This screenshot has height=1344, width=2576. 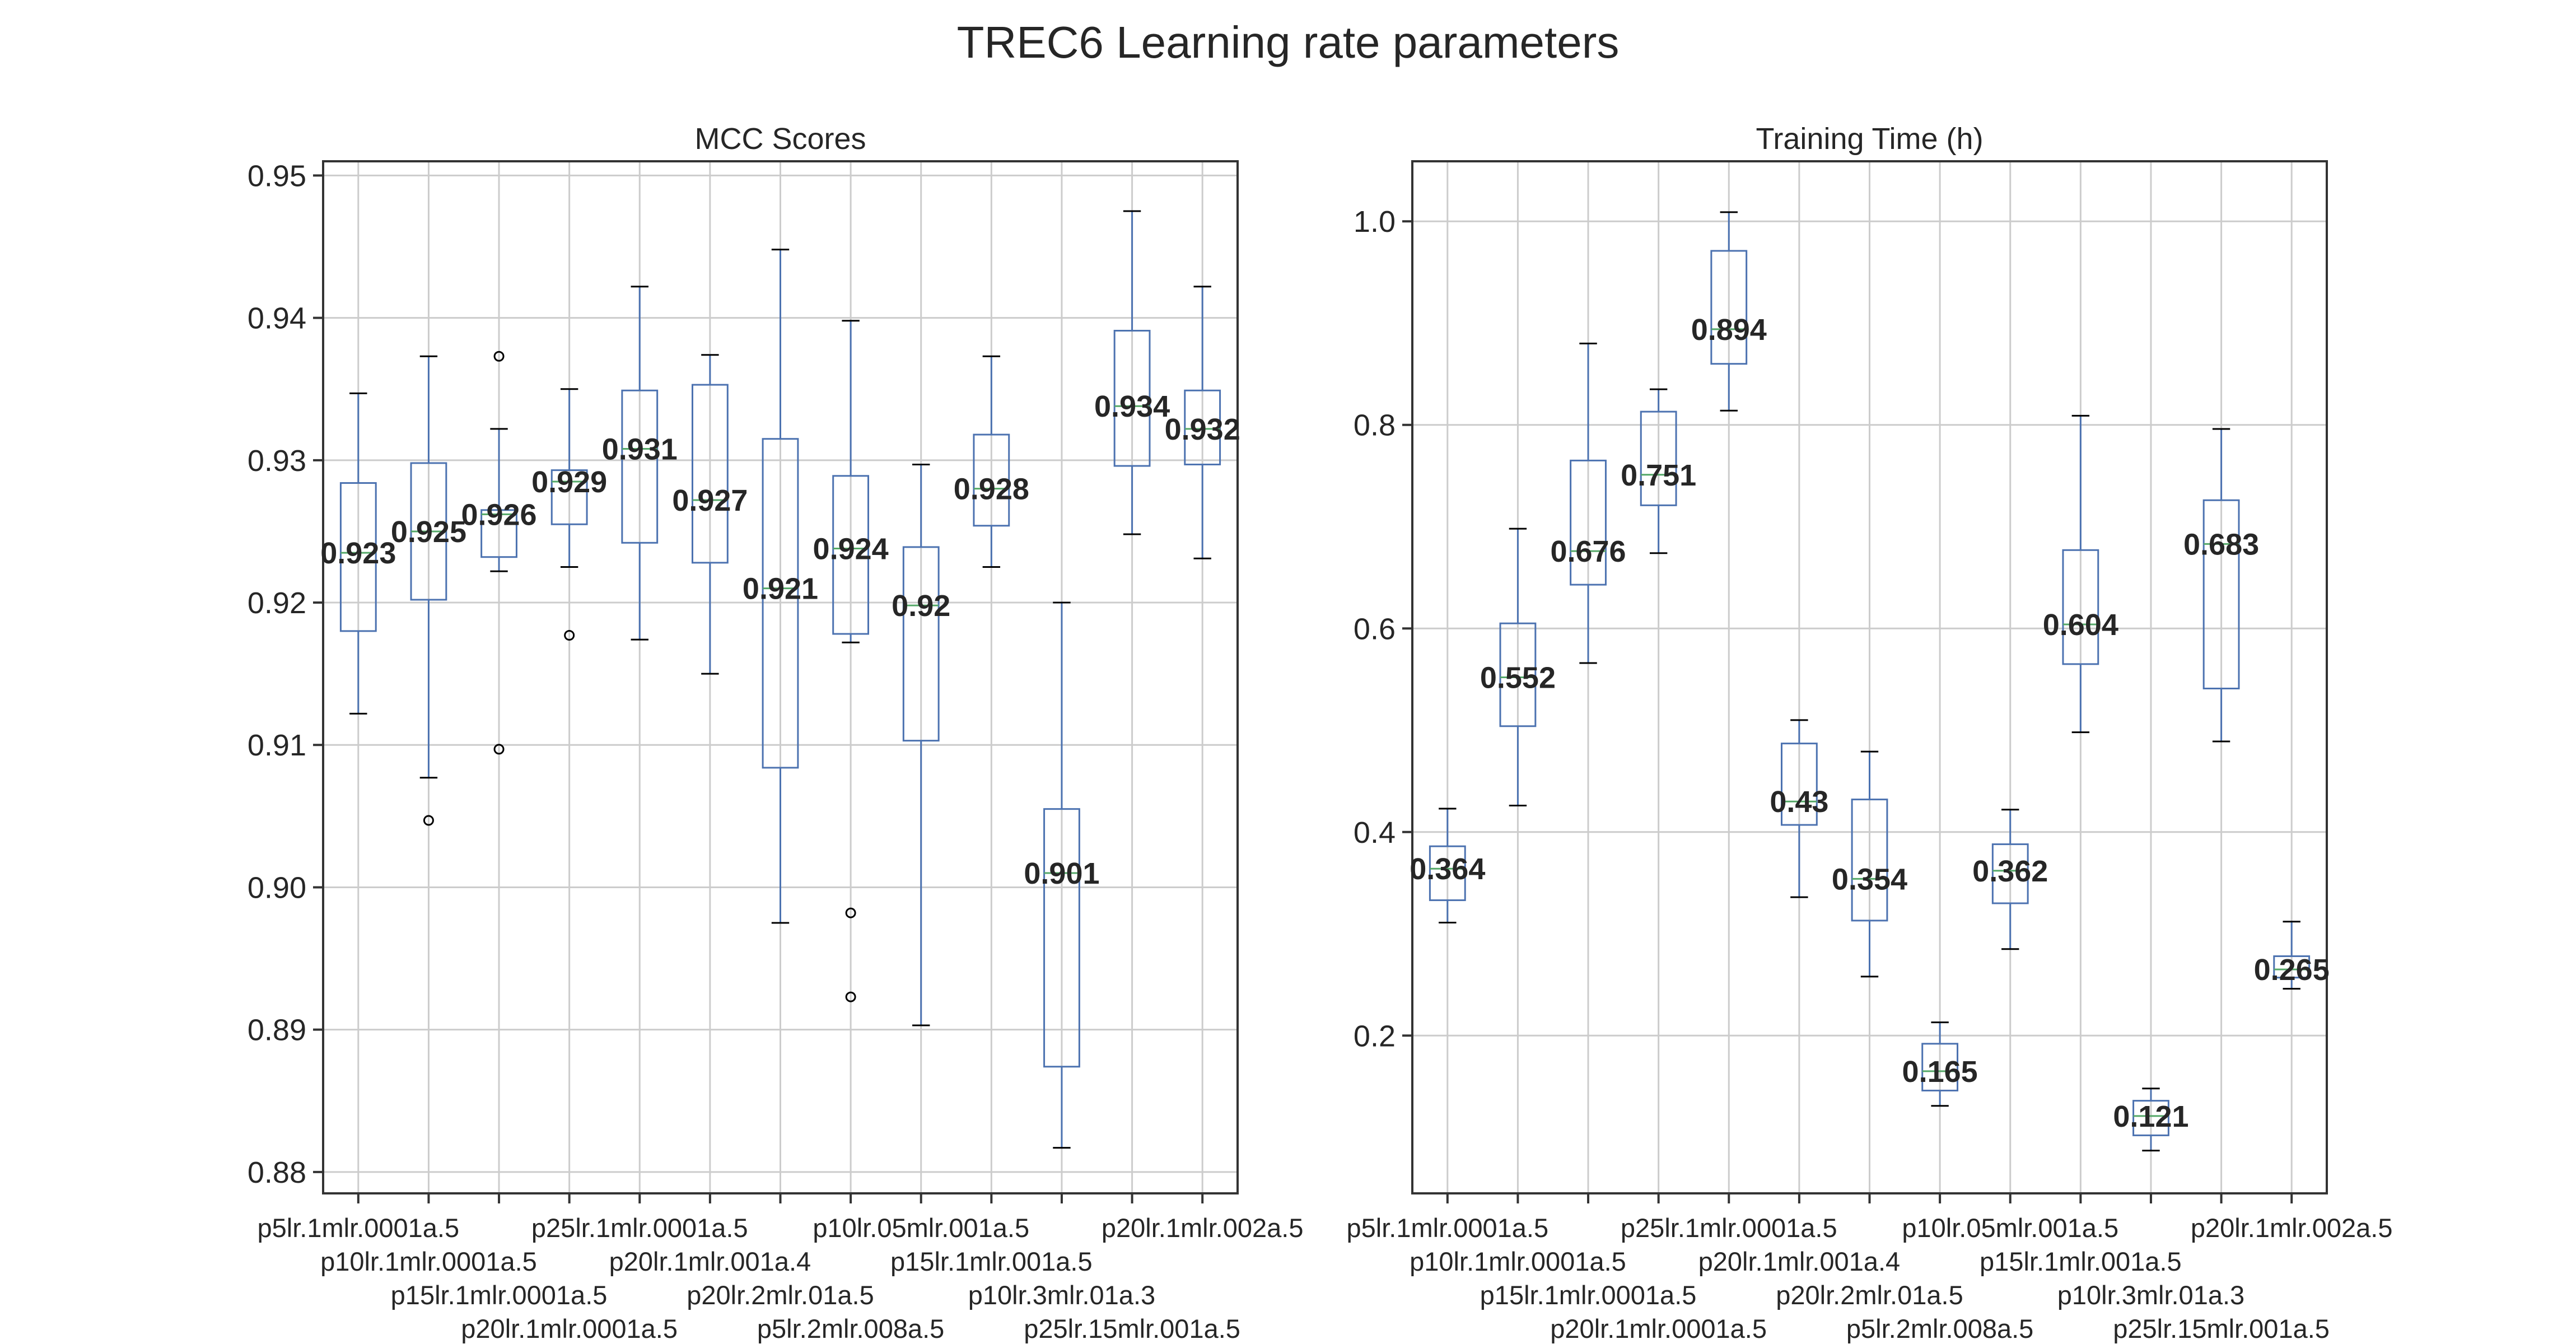 What do you see at coordinates (1375, 629) in the screenshot?
I see `y-tick-label: 0.6` at bounding box center [1375, 629].